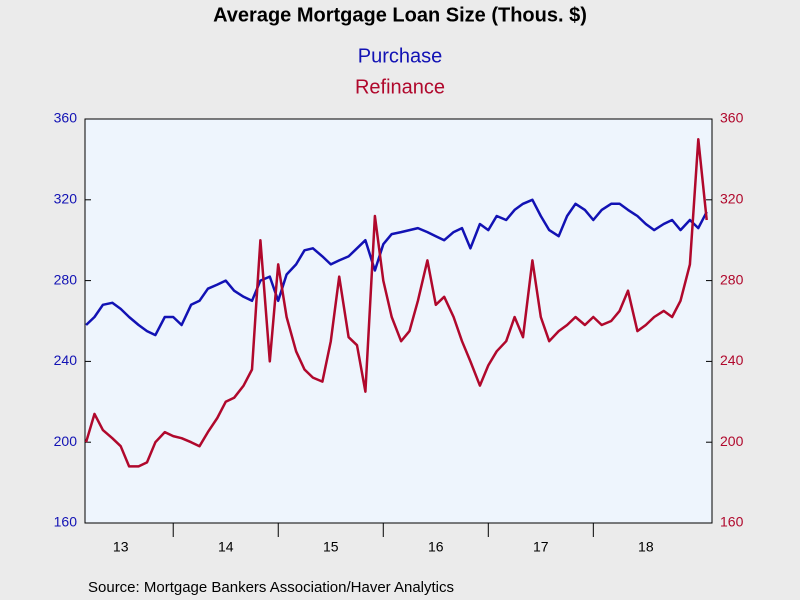 The image size is (800, 600). Describe the element at coordinates (226, 547) in the screenshot. I see `x-tick-label: 14` at that location.